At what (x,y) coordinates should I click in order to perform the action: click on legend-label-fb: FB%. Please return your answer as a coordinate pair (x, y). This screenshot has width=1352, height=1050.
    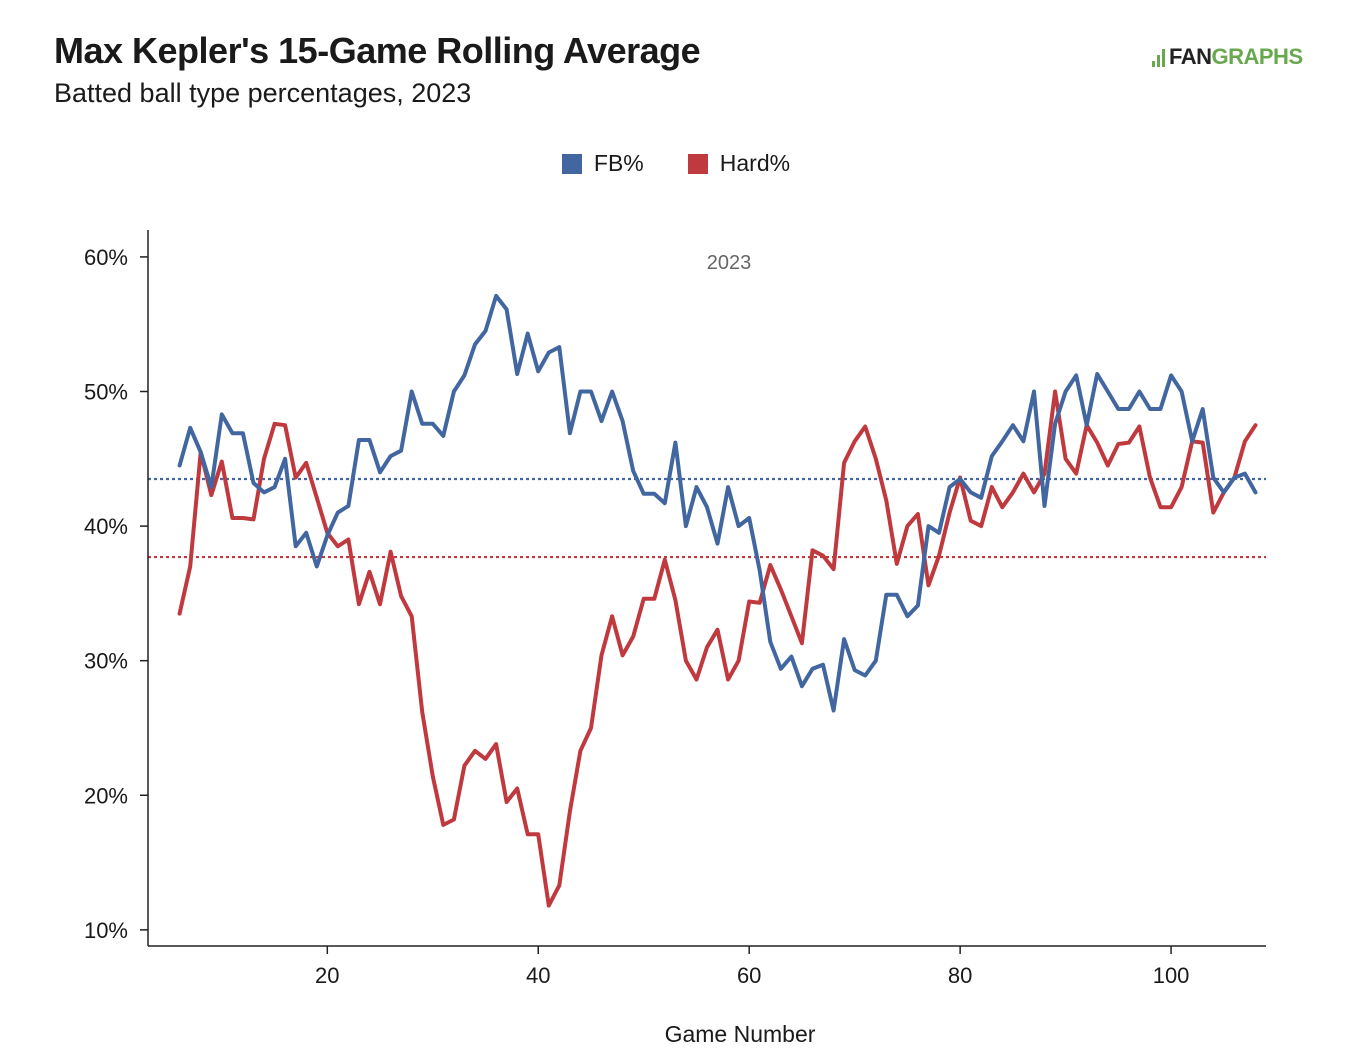
    Looking at the image, I should click on (618, 163).